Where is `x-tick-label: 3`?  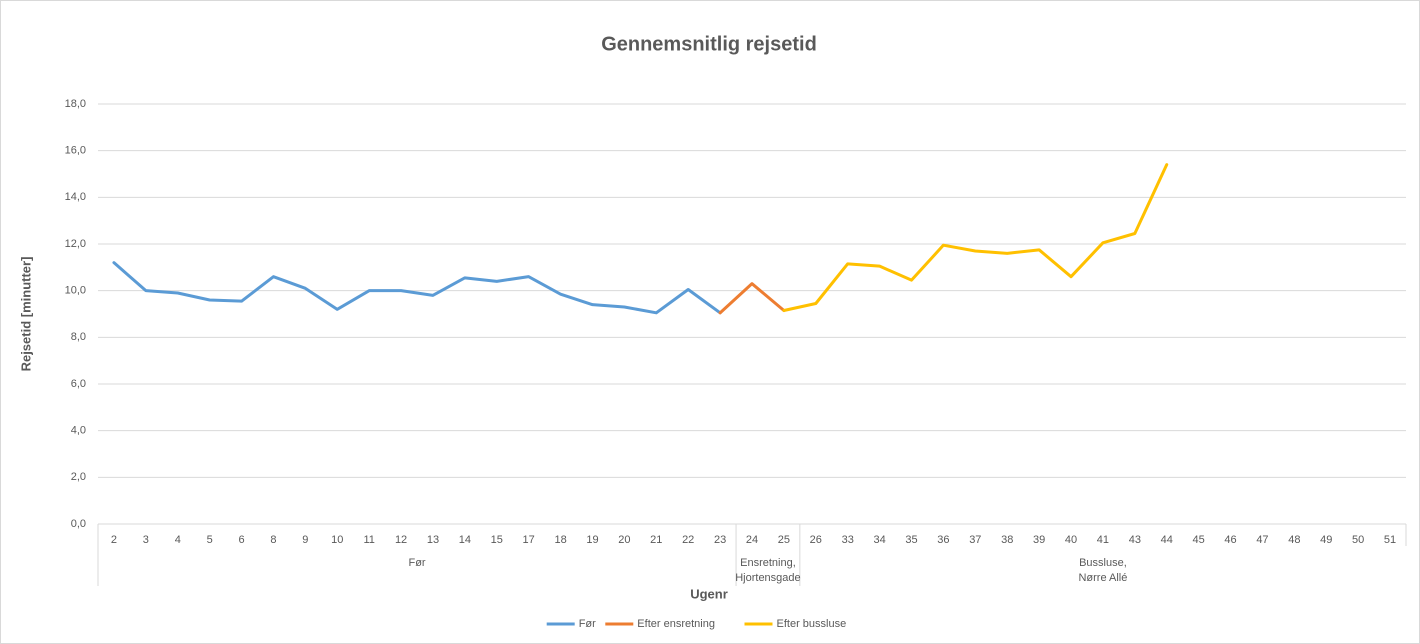 x-tick-label: 3 is located at coordinates (146, 540).